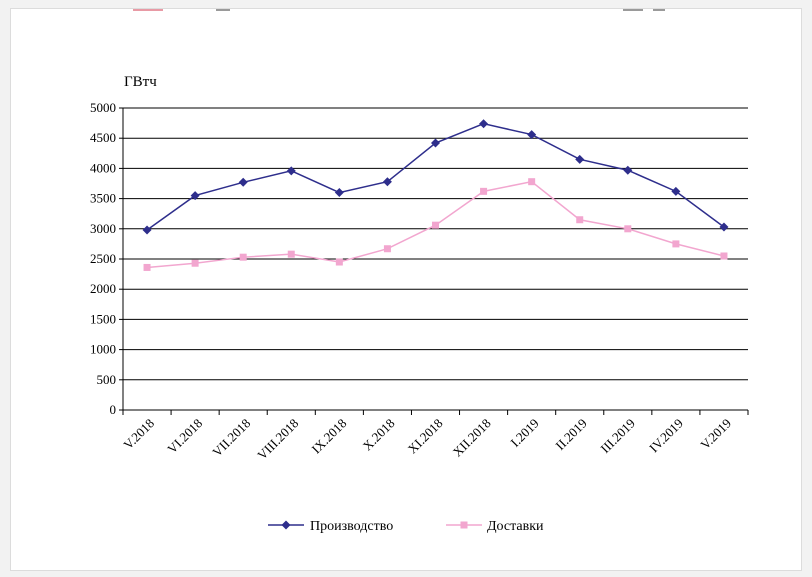 This screenshot has width=812, height=577. What do you see at coordinates (231, 438) in the screenshot?
I see `x-tick-label: VII.2018` at bounding box center [231, 438].